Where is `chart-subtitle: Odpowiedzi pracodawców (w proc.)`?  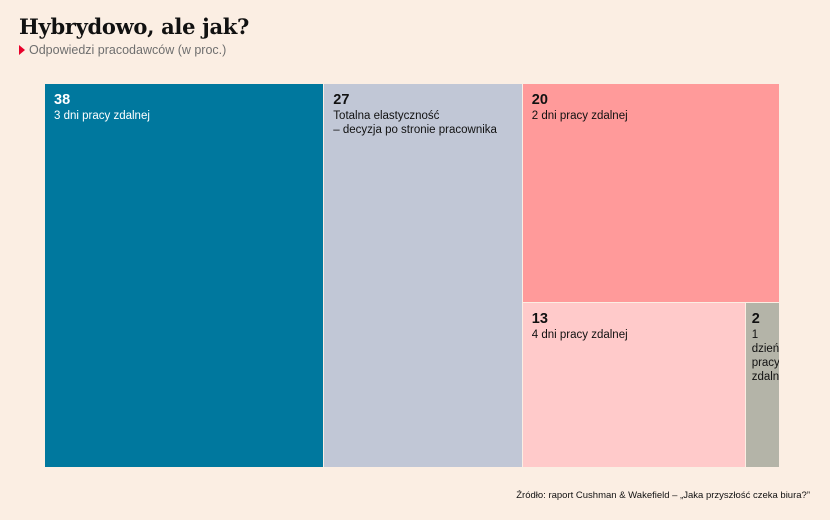 chart-subtitle: Odpowiedzi pracodawców (w proc.) is located at coordinates (122, 50).